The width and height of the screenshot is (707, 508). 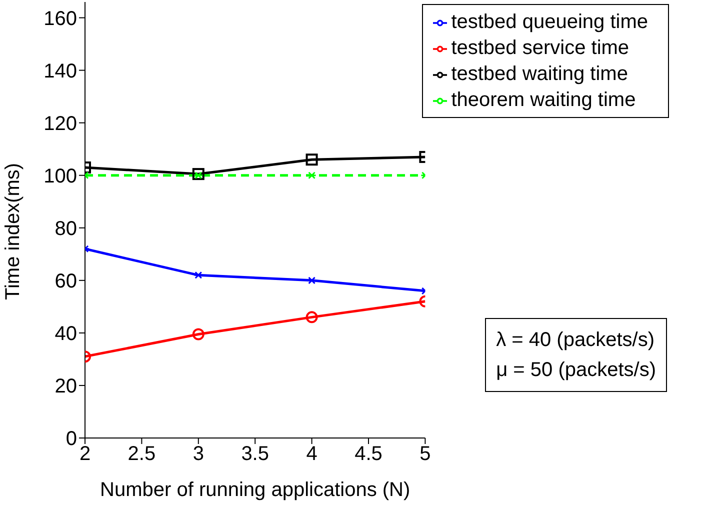 I want to click on legend-label: testbed waiting time, so click(x=539, y=74).